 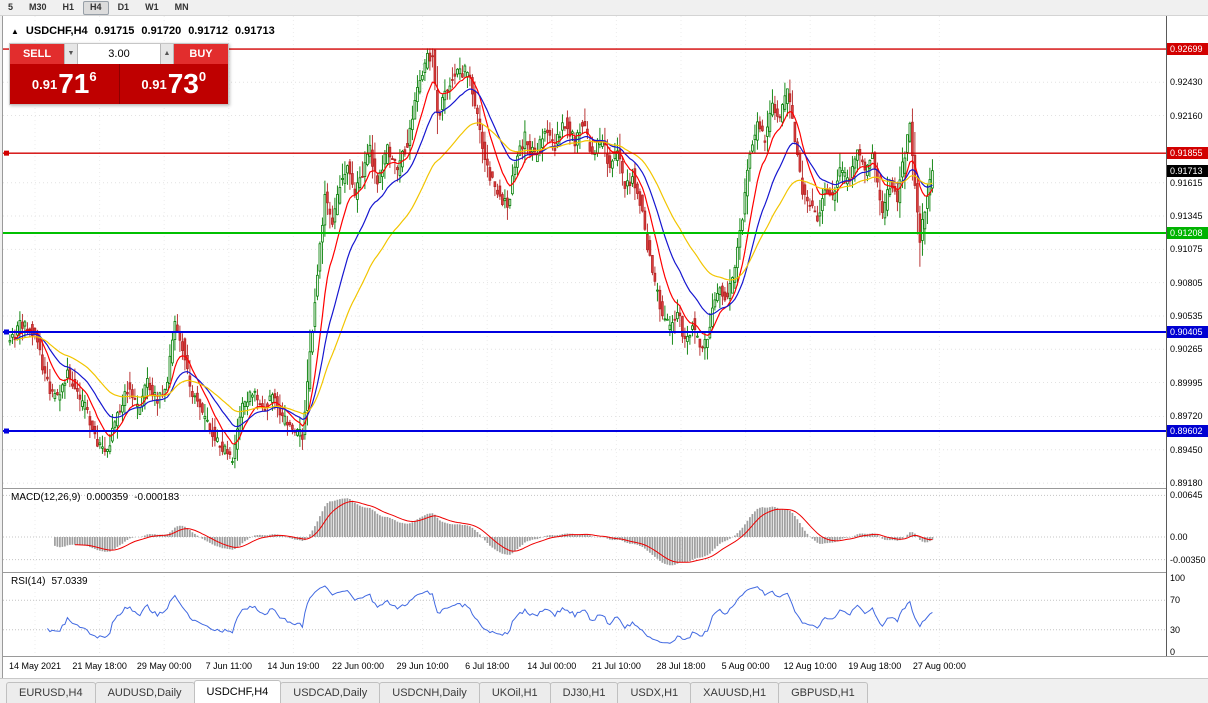 I want to click on time-axis-label: 22 Jun 00:00, so click(x=358, y=666).